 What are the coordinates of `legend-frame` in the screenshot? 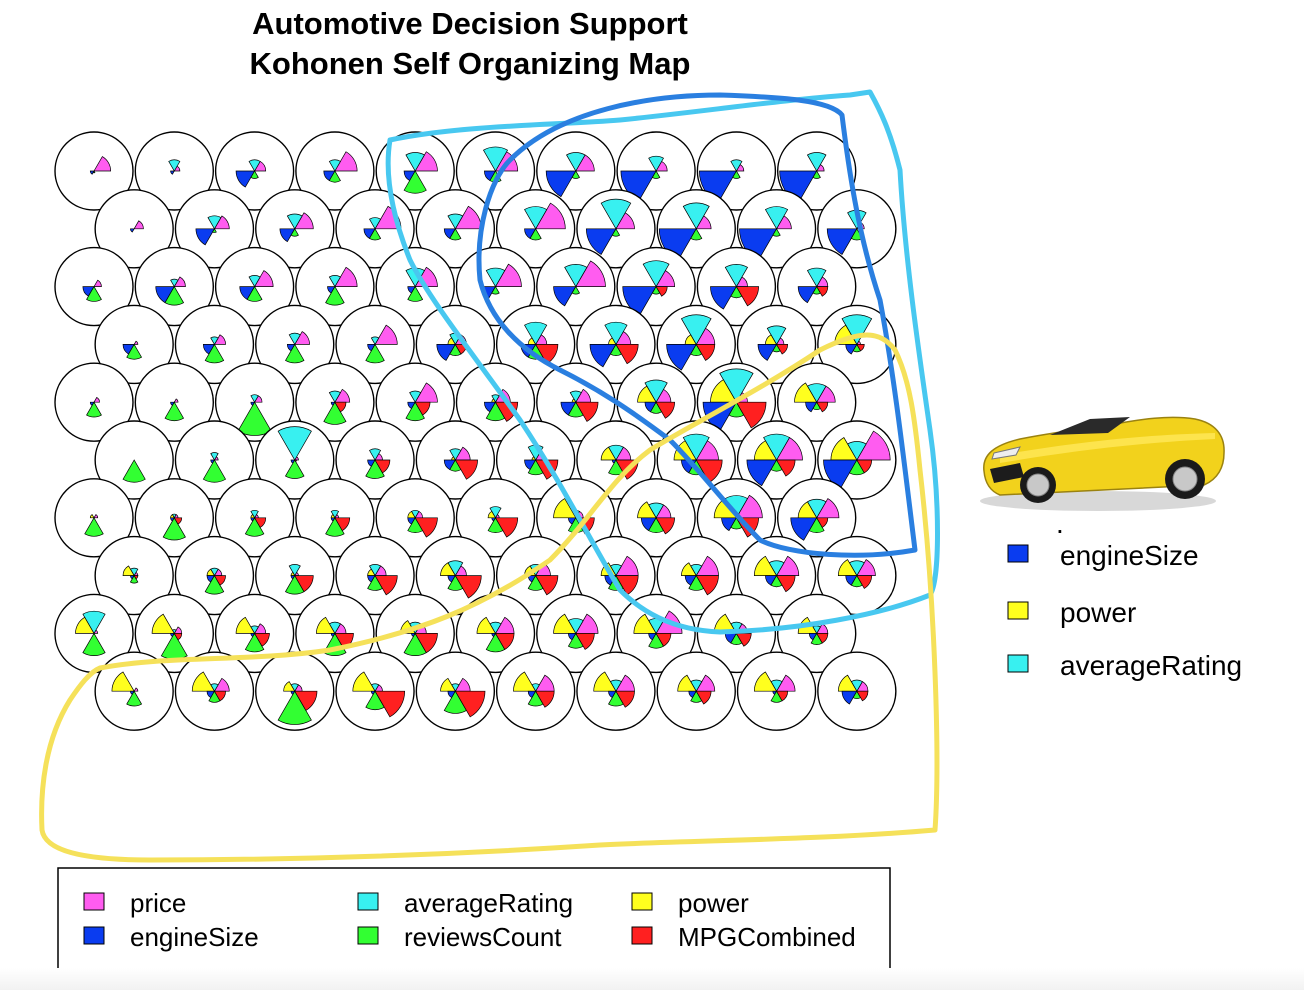 It's located at (474, 920).